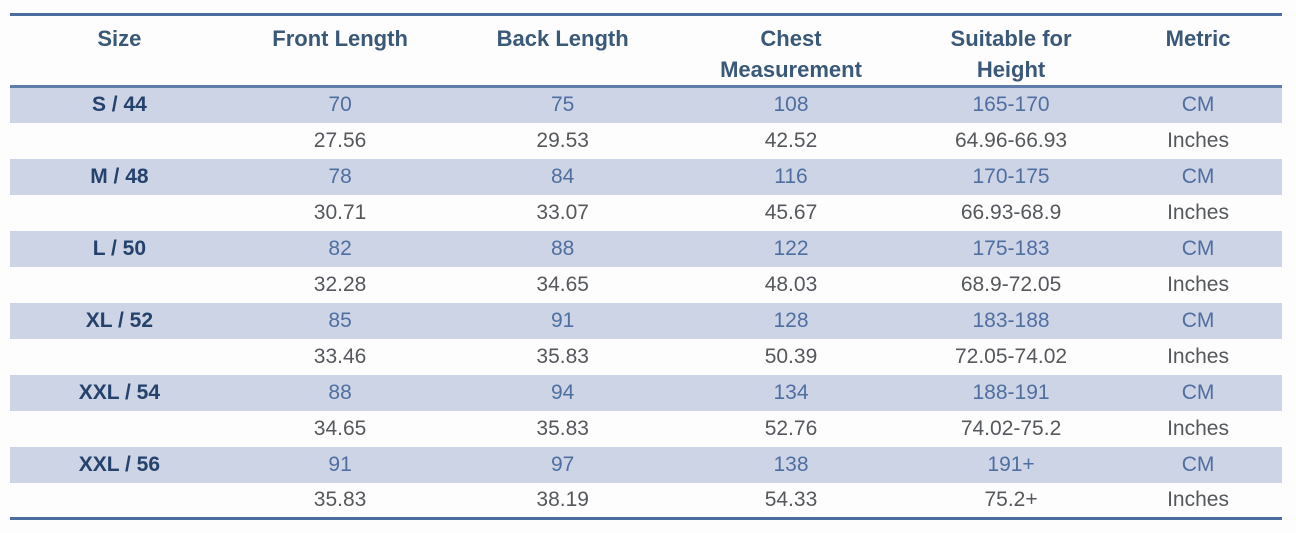 The height and width of the screenshot is (533, 1296). What do you see at coordinates (791, 176) in the screenshot?
I see `cell-chest: 116` at bounding box center [791, 176].